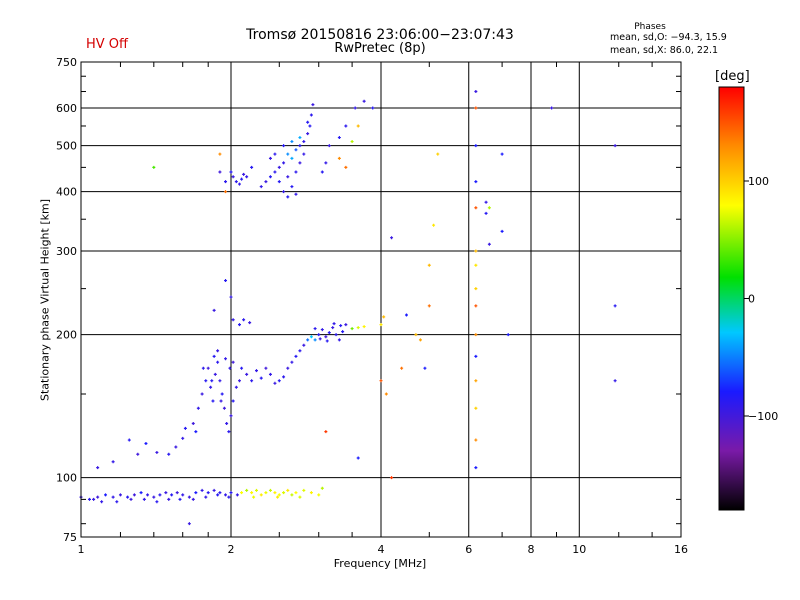 The height and width of the screenshot is (600, 800). Describe the element at coordinates (650, 27) in the screenshot. I see `phases-box-title: Phases` at that location.